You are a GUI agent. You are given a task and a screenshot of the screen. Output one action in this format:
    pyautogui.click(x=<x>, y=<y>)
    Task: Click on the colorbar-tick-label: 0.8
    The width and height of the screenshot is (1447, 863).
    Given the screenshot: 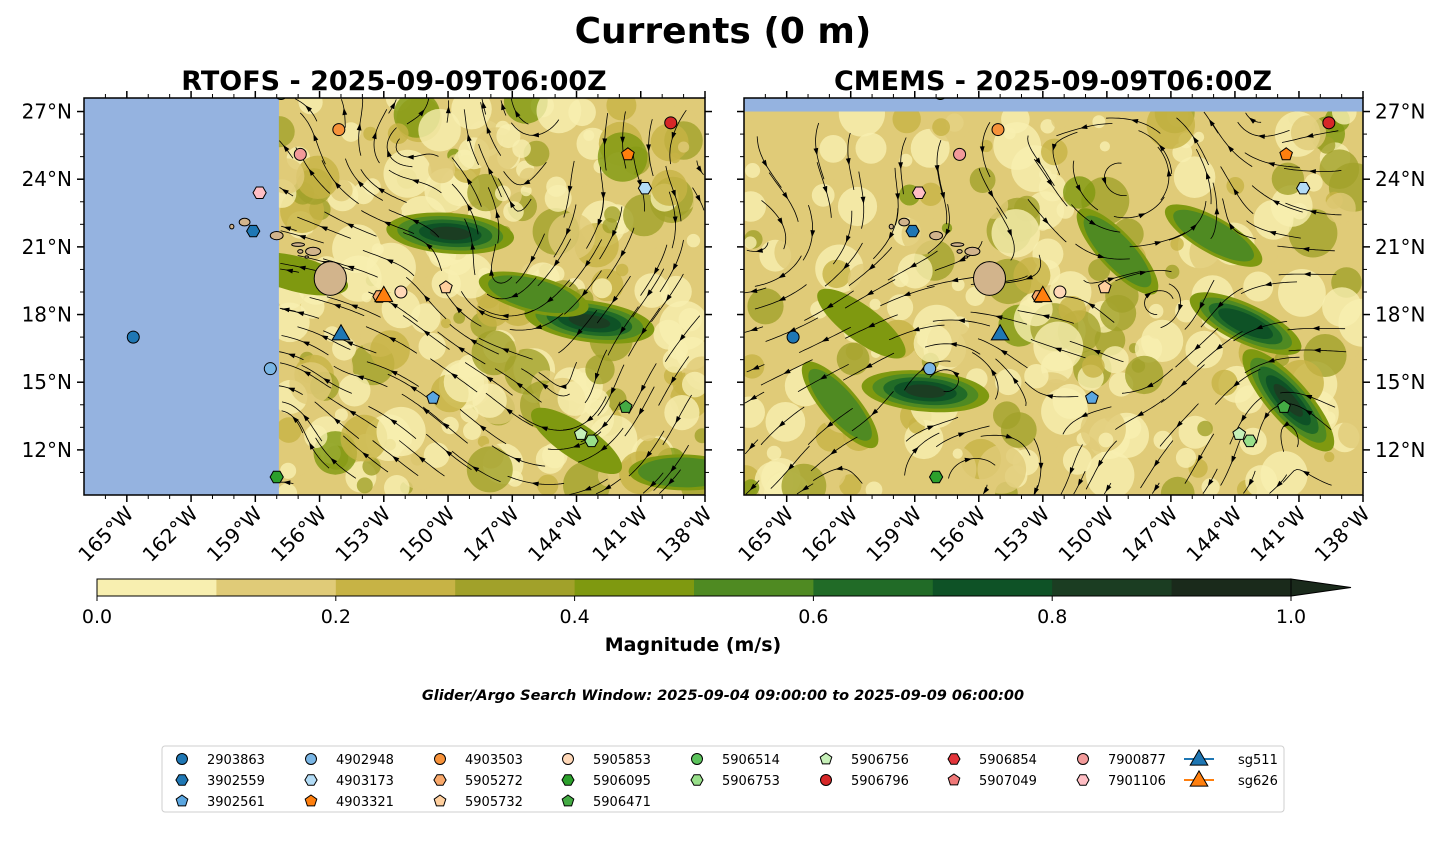 What is the action you would take?
    pyautogui.click(x=1052, y=617)
    